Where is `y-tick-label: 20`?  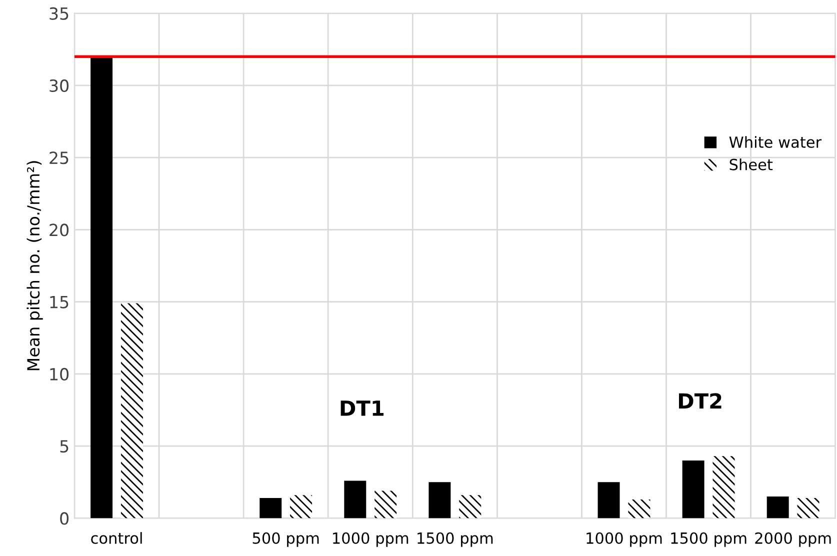
y-tick-label: 20 is located at coordinates (59, 230).